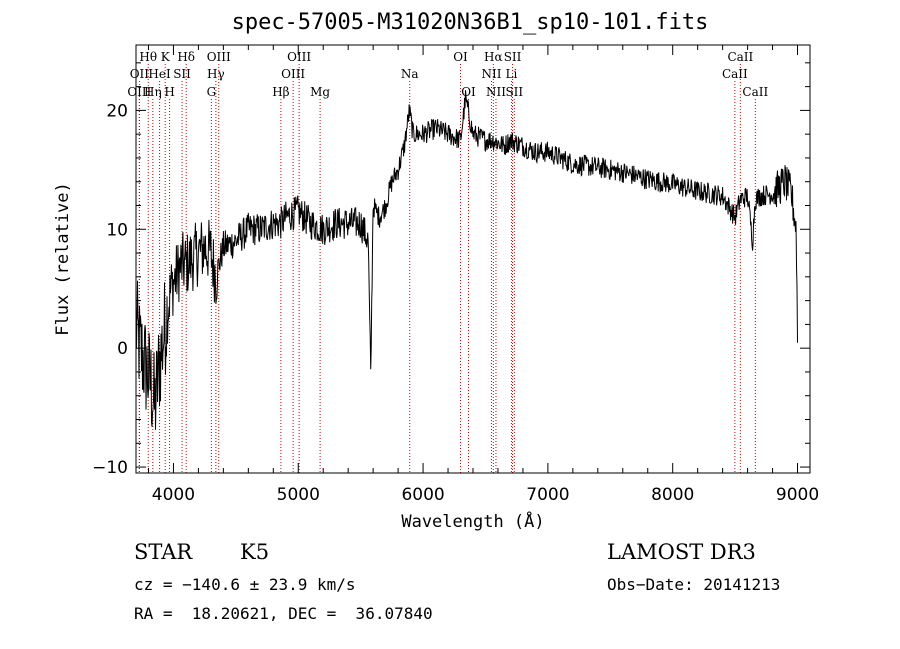 Image resolution: width=900 pixels, height=649 pixels. Describe the element at coordinates (472, 521) in the screenshot. I see `x-axis-label: Wavelength (Å)` at that location.